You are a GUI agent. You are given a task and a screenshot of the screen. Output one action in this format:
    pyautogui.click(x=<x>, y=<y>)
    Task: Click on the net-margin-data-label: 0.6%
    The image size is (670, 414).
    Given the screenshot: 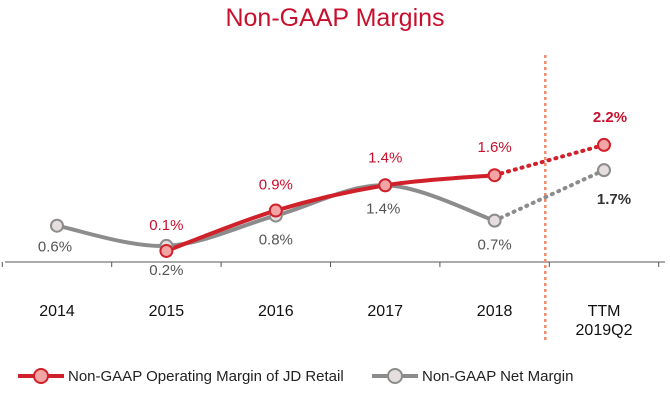 What is the action you would take?
    pyautogui.click(x=55, y=247)
    